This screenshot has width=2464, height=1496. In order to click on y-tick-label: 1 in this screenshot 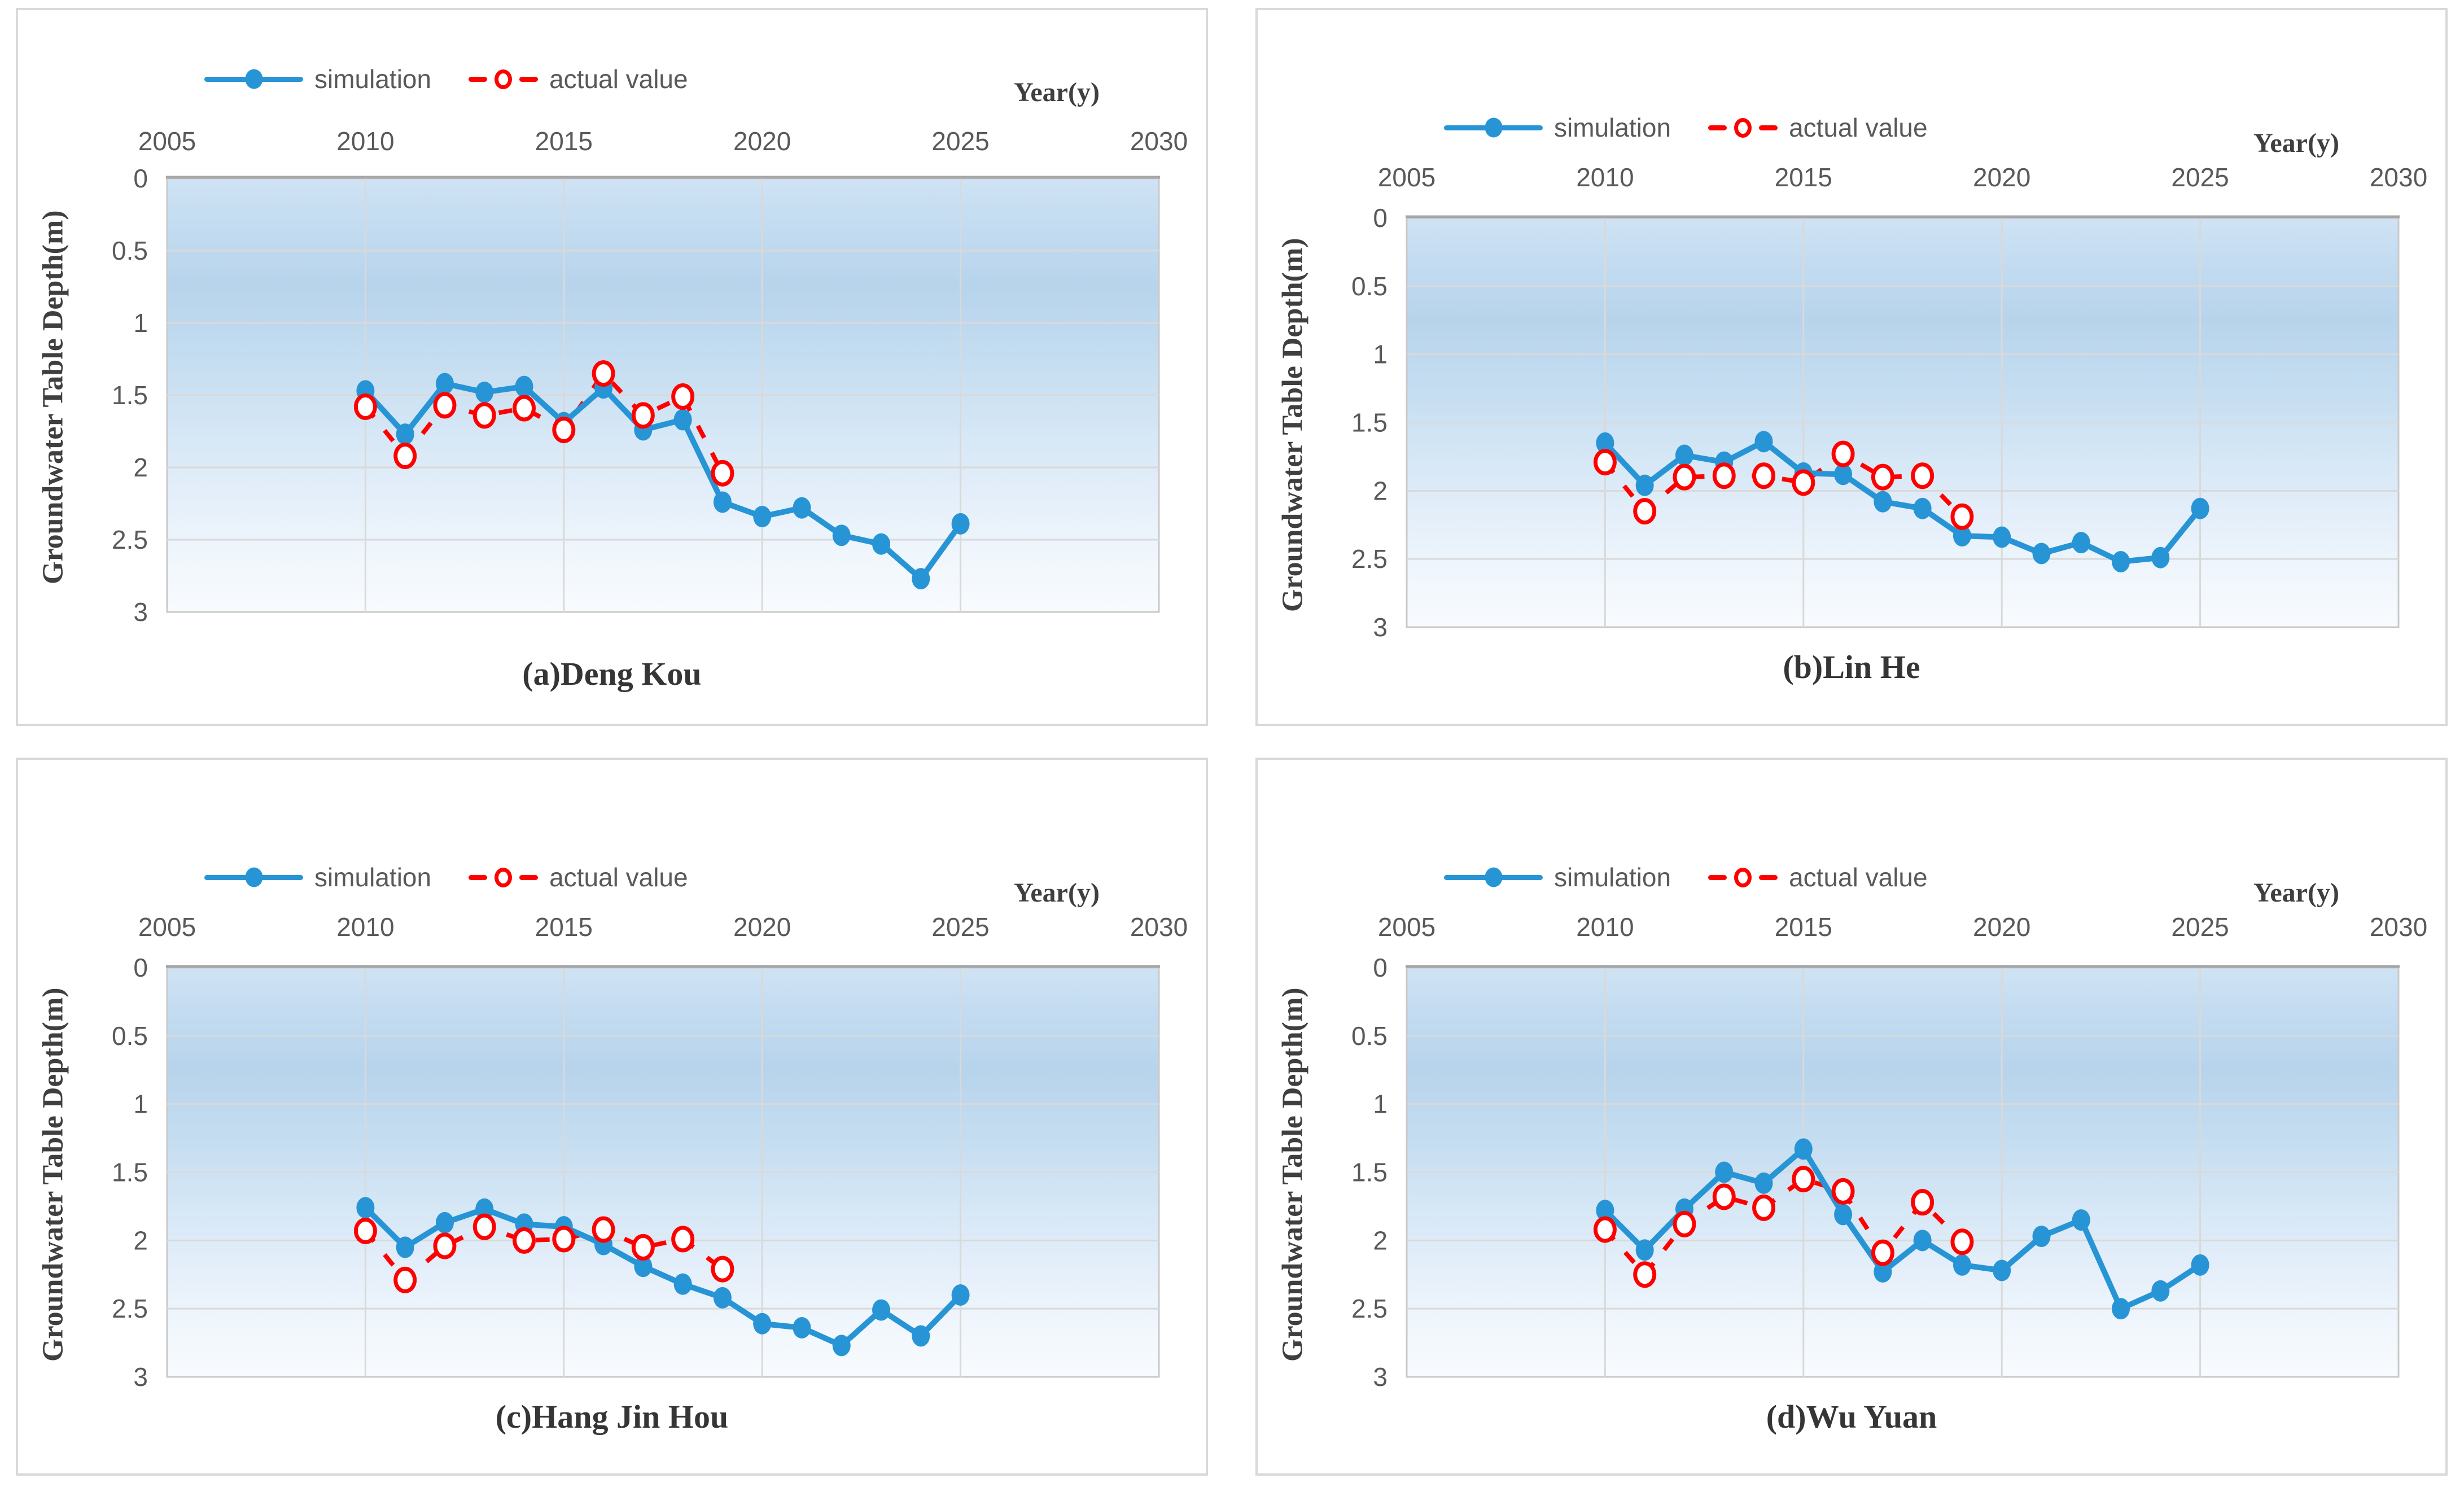, I will do `click(140, 323)`.